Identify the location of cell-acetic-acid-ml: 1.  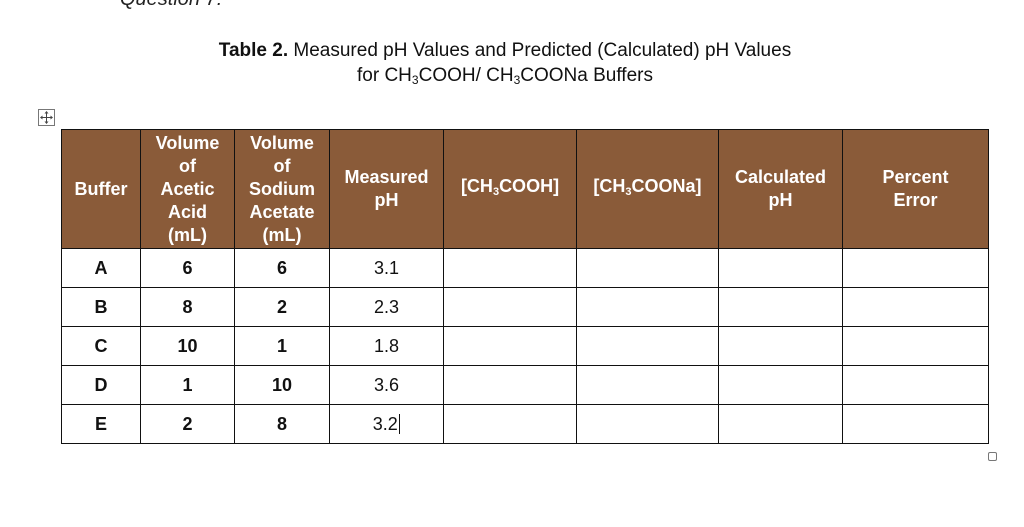
(187, 385).